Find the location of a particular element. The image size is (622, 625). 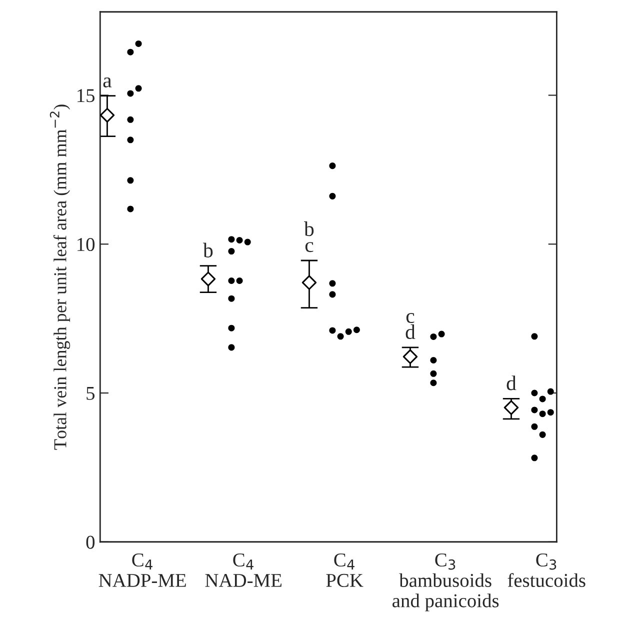

x-tick-label: C$_{4}$ PCK is located at coordinates (345, 570).